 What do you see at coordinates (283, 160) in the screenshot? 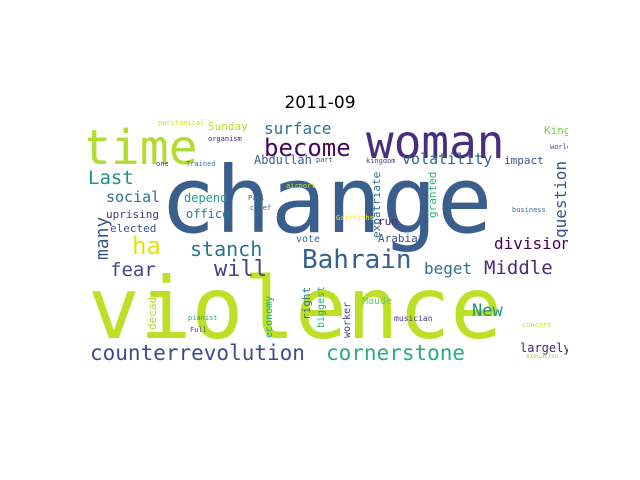
I see `cloud-word-abdullah: Abdullah` at bounding box center [283, 160].